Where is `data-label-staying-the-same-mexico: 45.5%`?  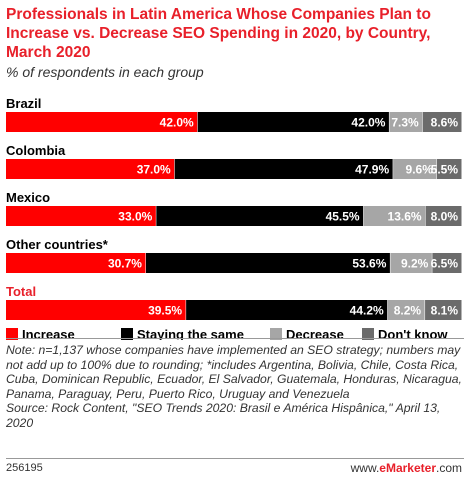 data-label-staying-the-same-mexico: 45.5% is located at coordinates (343, 217).